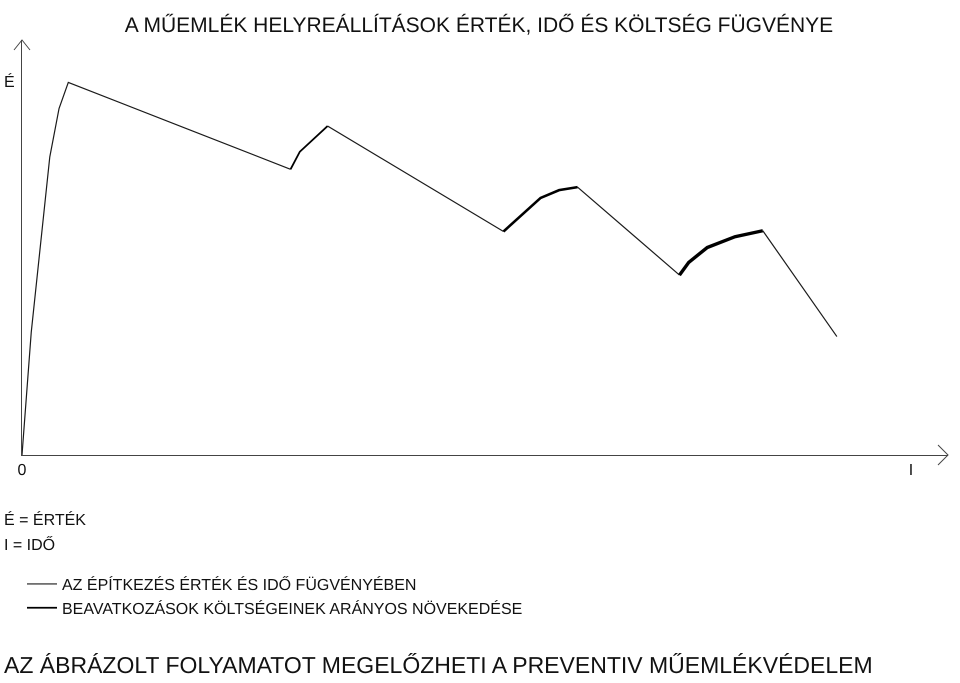  Describe the element at coordinates (22, 471) in the screenshot. I see `x-tick-label: 0` at that location.